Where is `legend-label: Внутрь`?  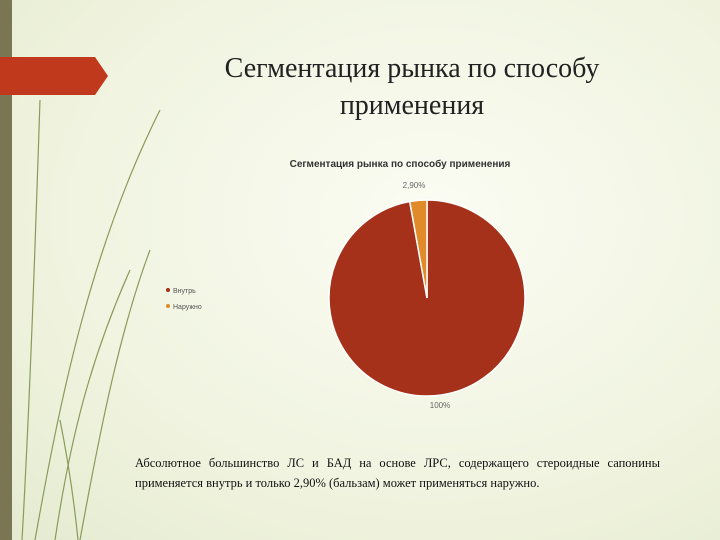 legend-label: Внутрь is located at coordinates (184, 291).